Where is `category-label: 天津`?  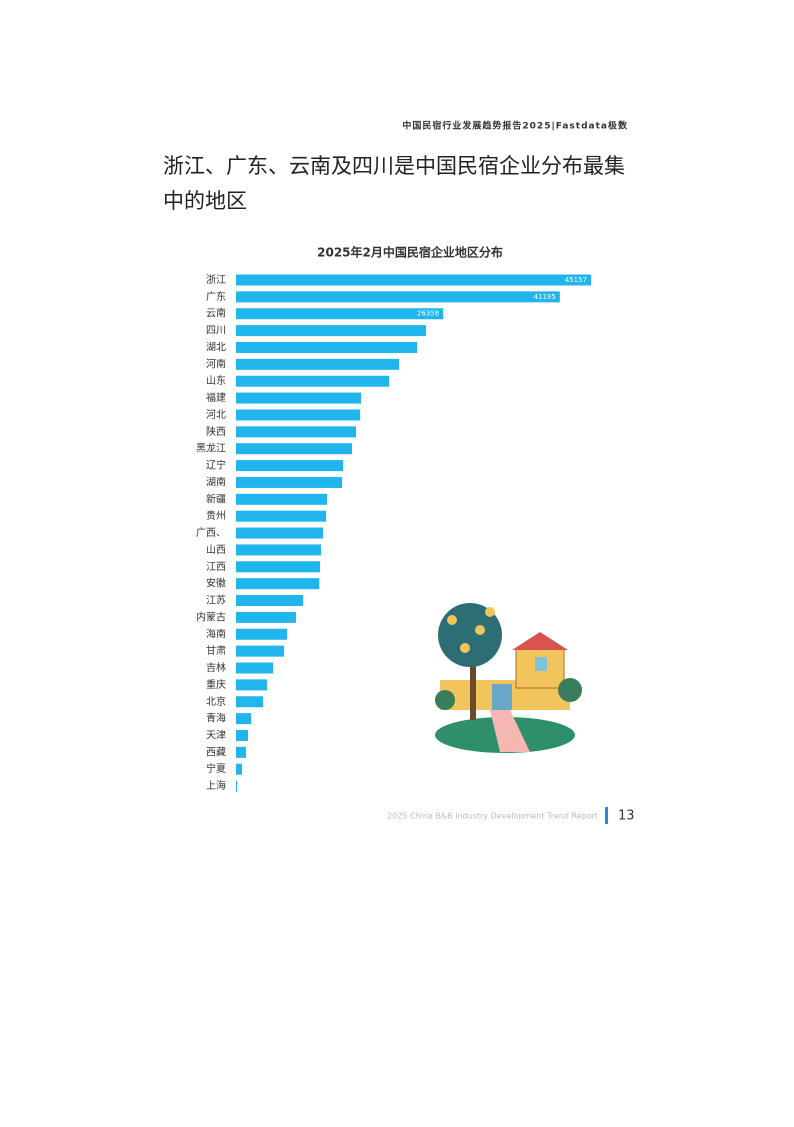 category-label: 天津 is located at coordinates (216, 735).